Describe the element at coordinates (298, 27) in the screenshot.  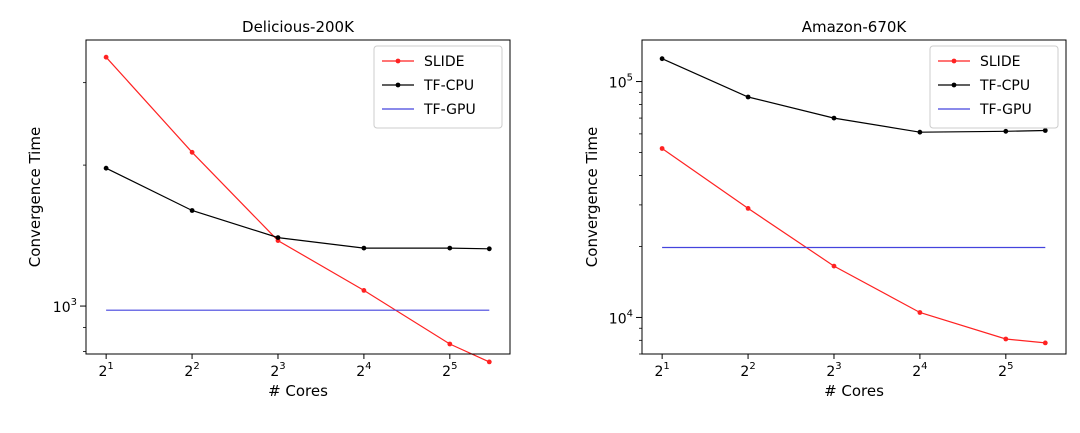
I see `chart-title: Delicious-200K` at that location.